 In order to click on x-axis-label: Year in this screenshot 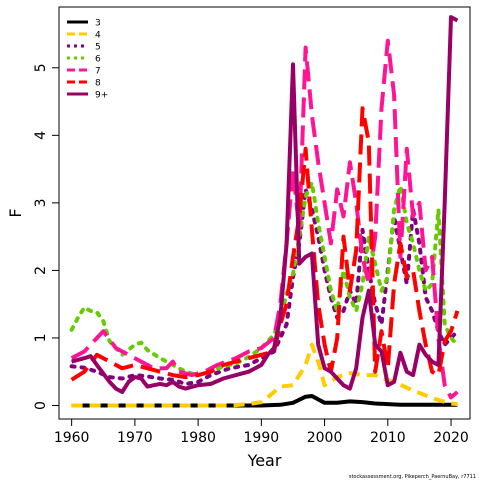, I will do `click(264, 460)`.